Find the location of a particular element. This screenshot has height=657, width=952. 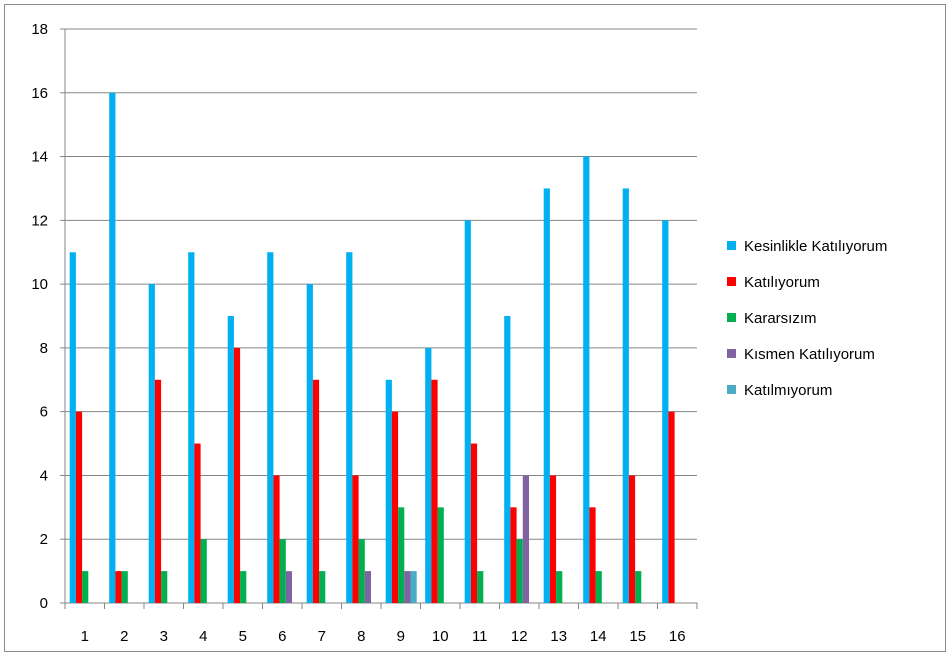

x-tick-label: 14 is located at coordinates (598, 636).